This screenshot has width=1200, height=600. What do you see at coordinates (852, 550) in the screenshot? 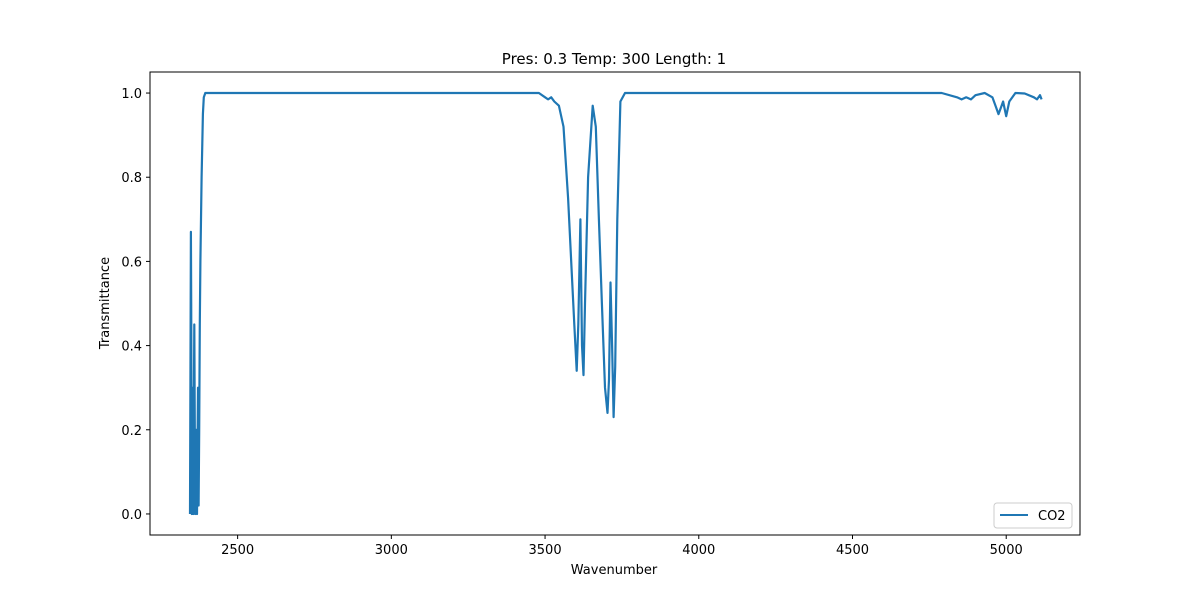
I see `x-tick-label: 4500` at bounding box center [852, 550].